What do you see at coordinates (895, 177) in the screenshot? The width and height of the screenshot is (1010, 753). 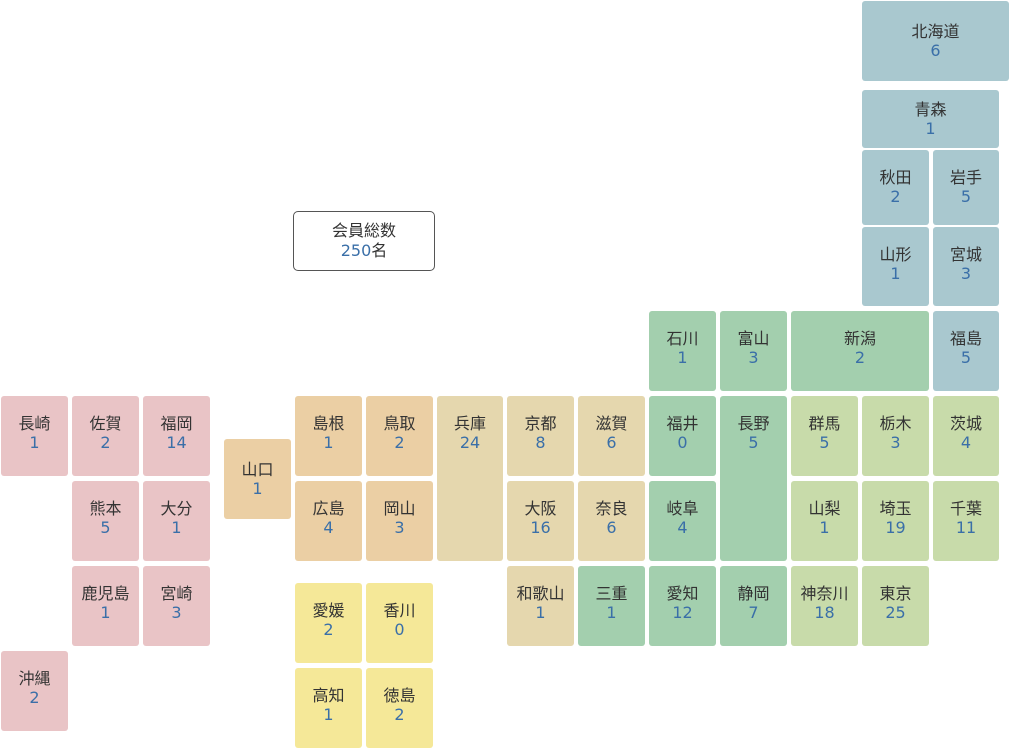 I see `prefecture-name: 秋田` at bounding box center [895, 177].